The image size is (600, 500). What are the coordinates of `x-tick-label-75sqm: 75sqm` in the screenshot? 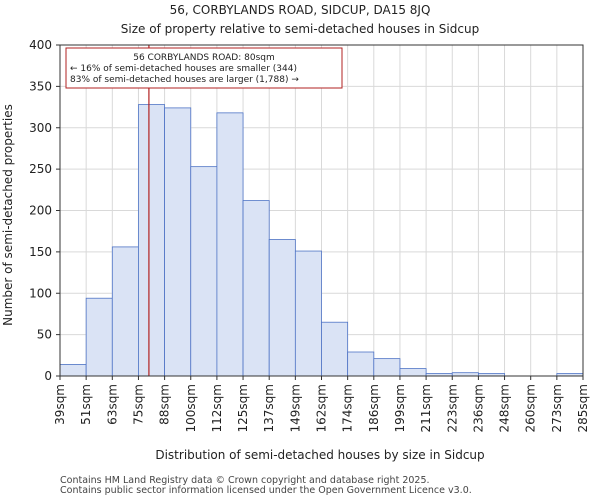 It's located at (138, 404).